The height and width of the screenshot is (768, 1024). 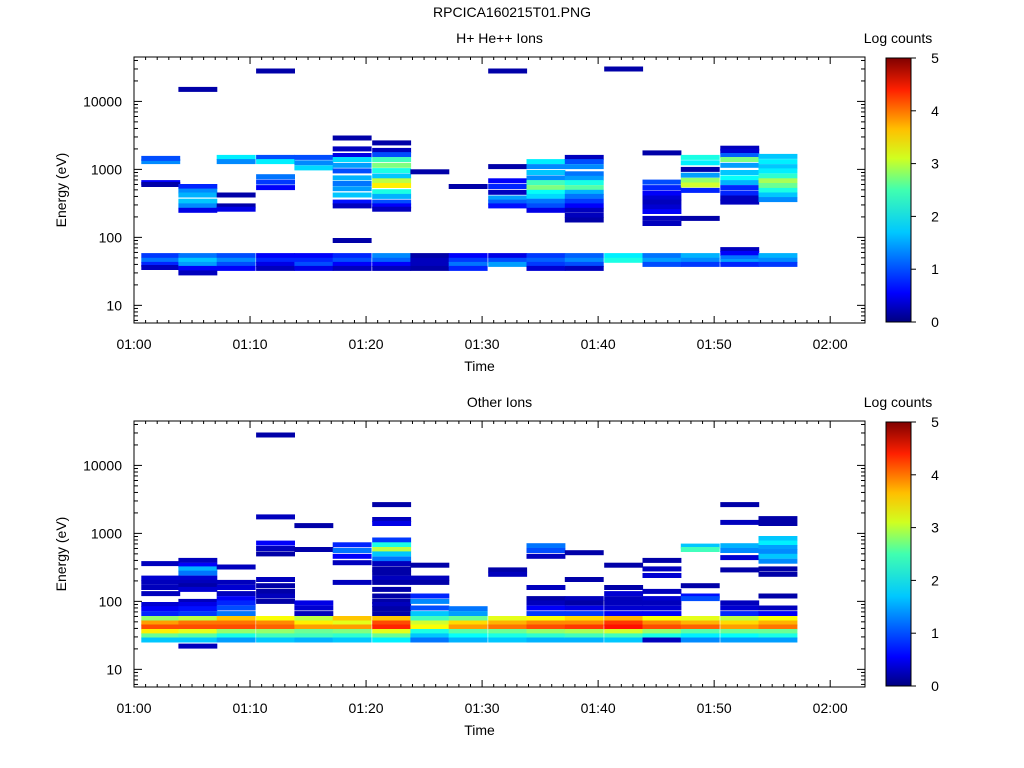 What do you see at coordinates (830, 708) in the screenshot?
I see `x-tick-label: 02:00` at bounding box center [830, 708].